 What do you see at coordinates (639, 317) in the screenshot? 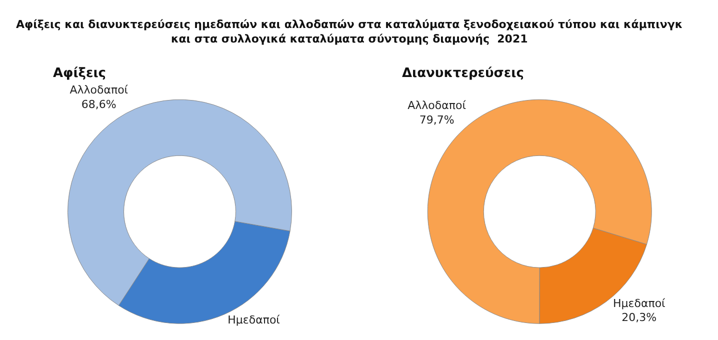
I see `data-label: 20,3%` at bounding box center [639, 317].